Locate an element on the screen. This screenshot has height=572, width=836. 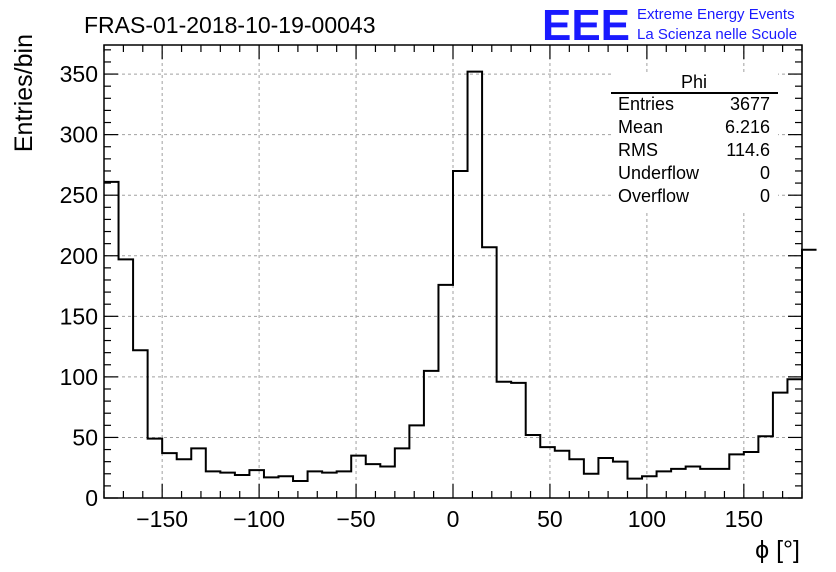
stats-box-background is located at coordinates (694, 141).